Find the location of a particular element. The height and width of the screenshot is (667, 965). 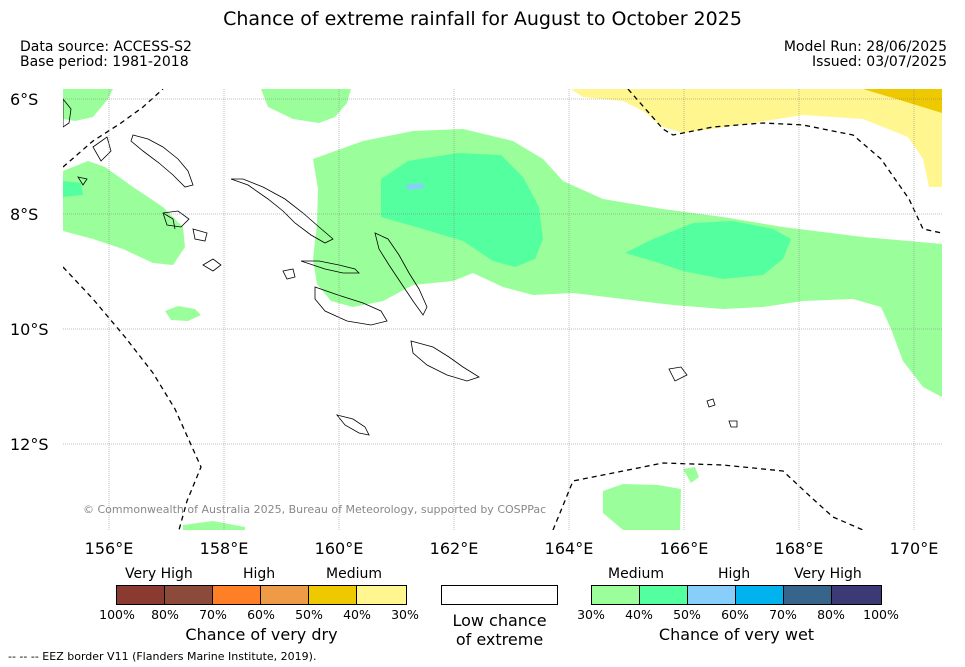

bougainville-coast is located at coordinates (162, 161).